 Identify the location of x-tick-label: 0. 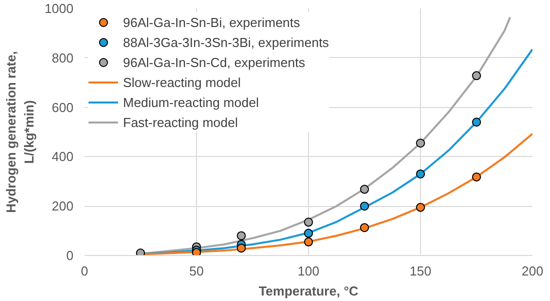
(84, 271).